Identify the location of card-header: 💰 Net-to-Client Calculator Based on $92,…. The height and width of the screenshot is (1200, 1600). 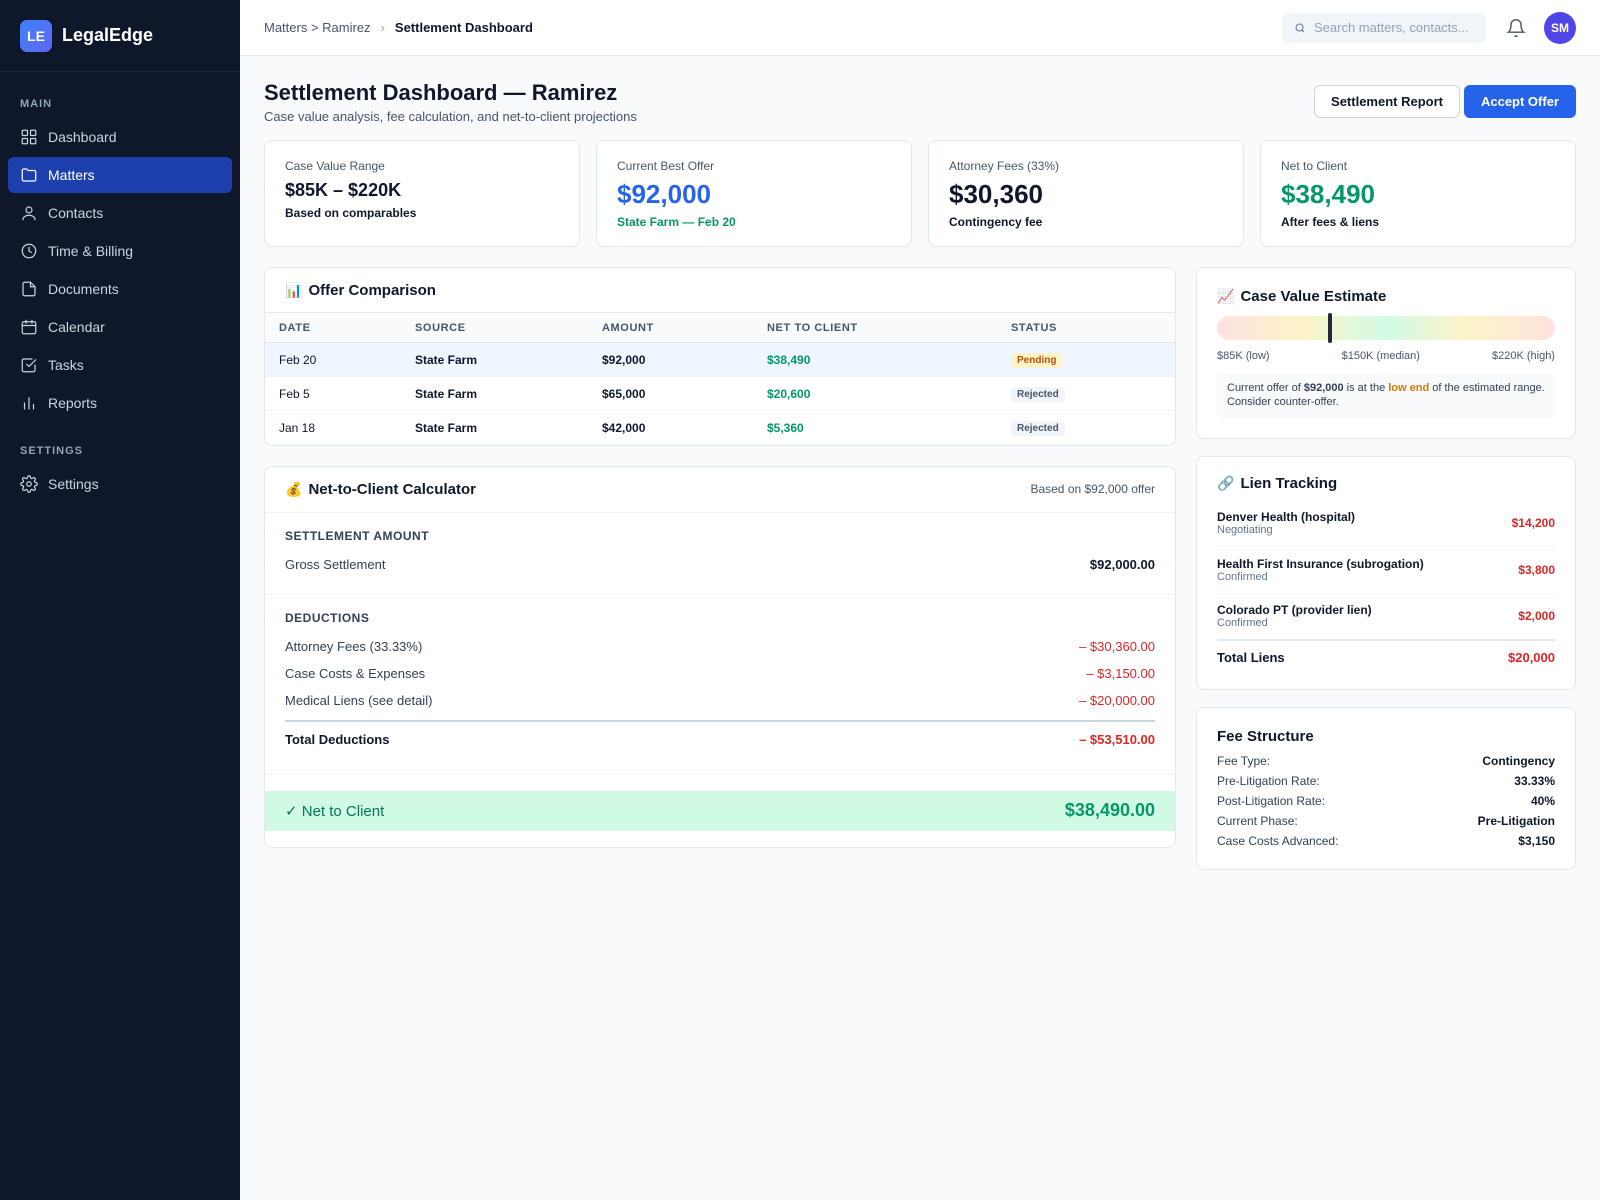
(720, 490).